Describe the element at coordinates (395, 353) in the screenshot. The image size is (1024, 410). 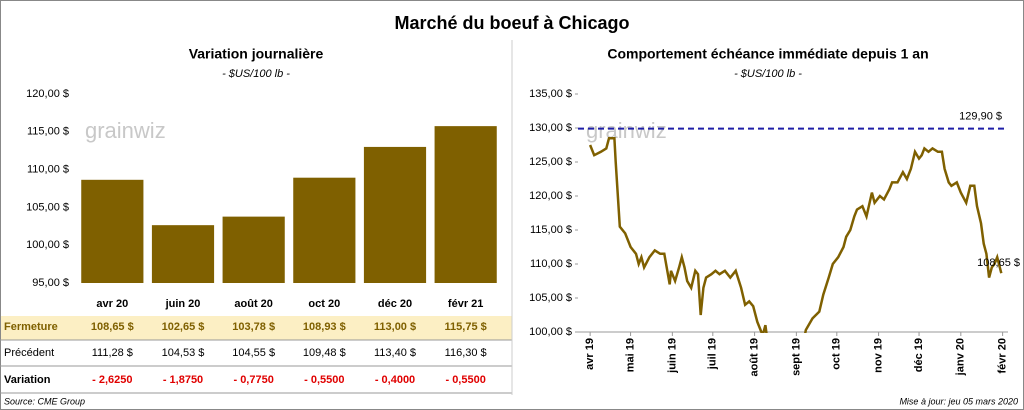
I see `table-cell: 113,40 $` at that location.